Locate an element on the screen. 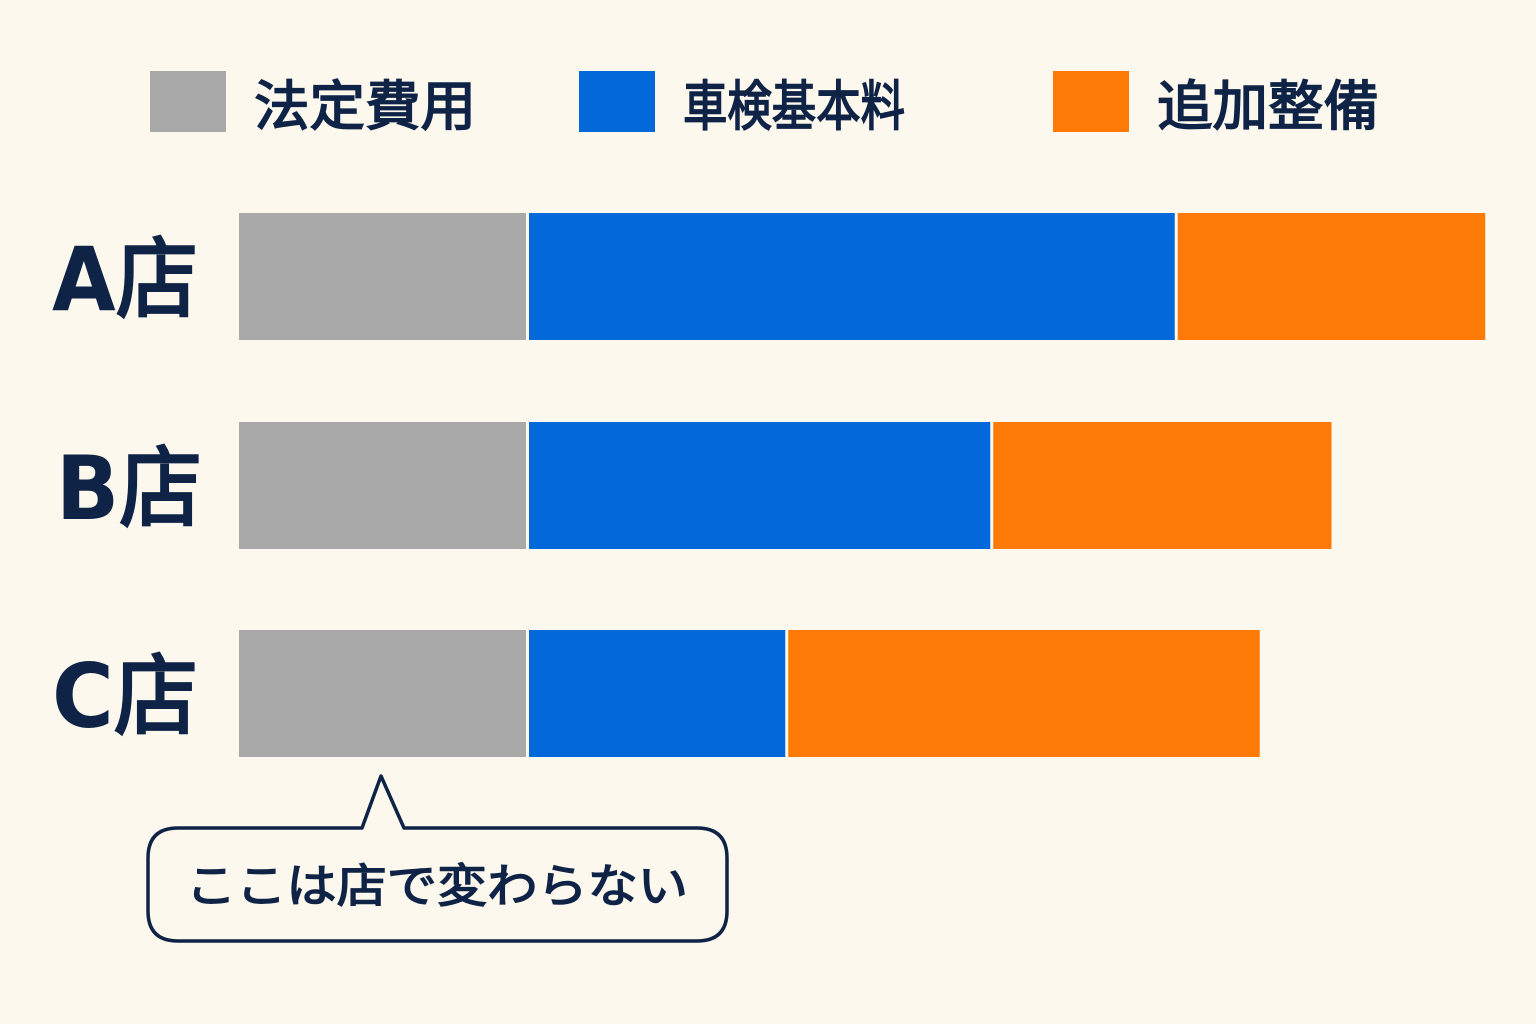 The image size is (1536, 1024). callout-text: ここは店で変わらない is located at coordinates (437, 886).